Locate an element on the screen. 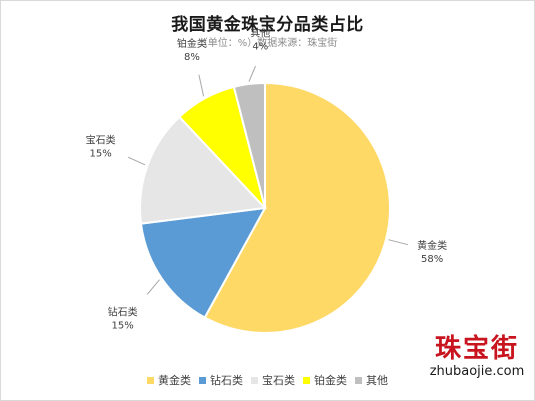 The width and height of the screenshot is (535, 401). slice-value-label: 58% is located at coordinates (432, 259).